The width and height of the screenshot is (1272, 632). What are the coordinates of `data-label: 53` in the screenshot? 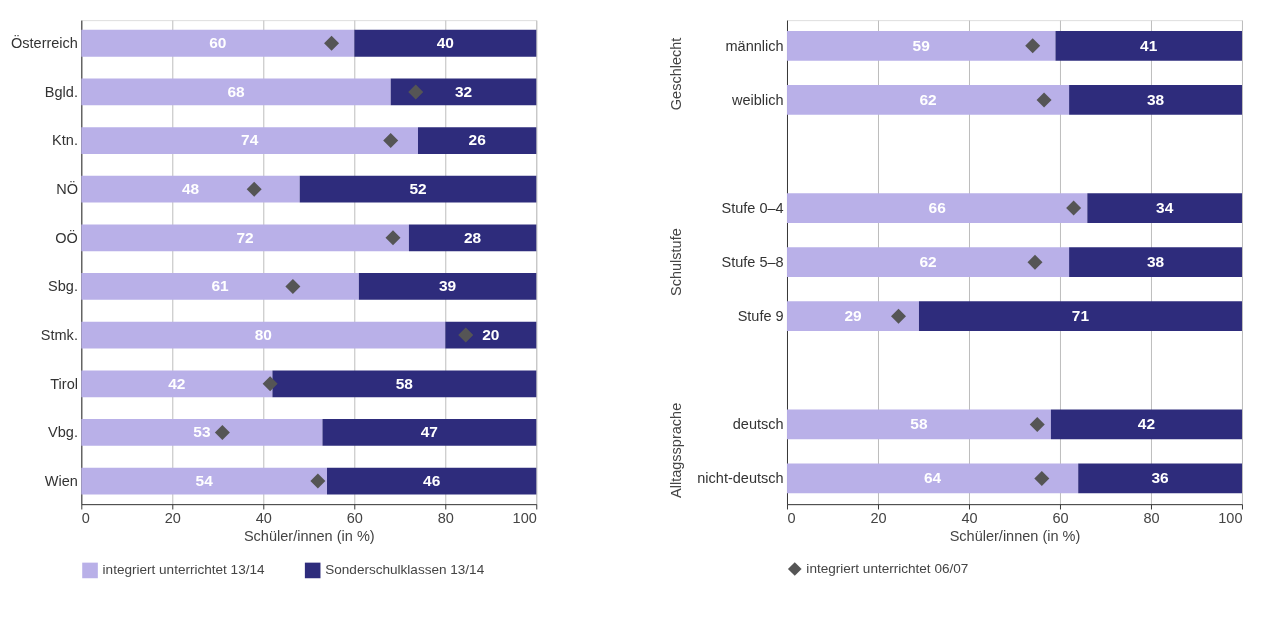 It's located at (202, 432).